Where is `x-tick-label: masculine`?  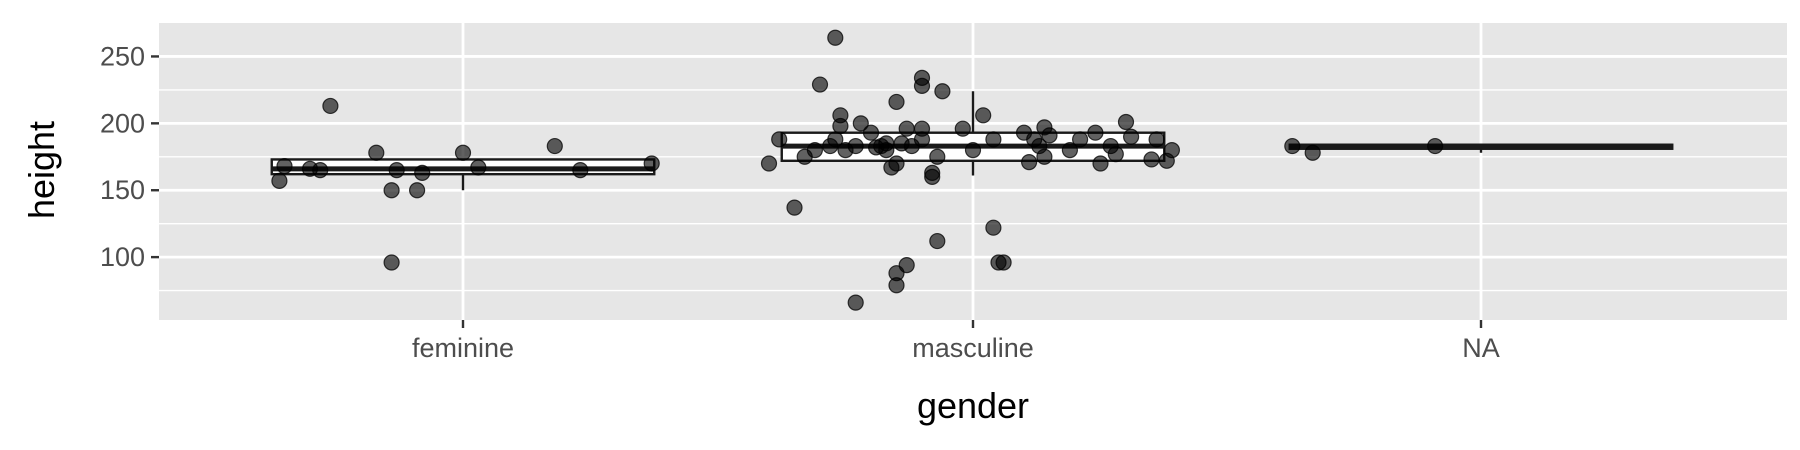 x-tick-label: masculine is located at coordinates (973, 348).